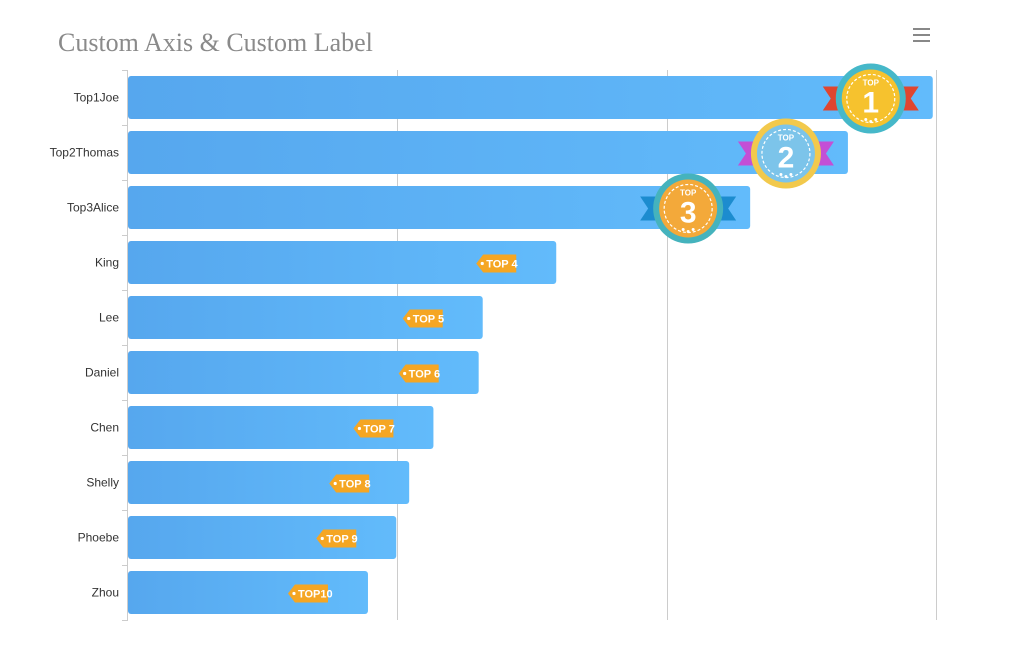 This screenshot has height=645, width=1017. What do you see at coordinates (922, 35) in the screenshot?
I see `hamburger-menu-icon` at bounding box center [922, 35].